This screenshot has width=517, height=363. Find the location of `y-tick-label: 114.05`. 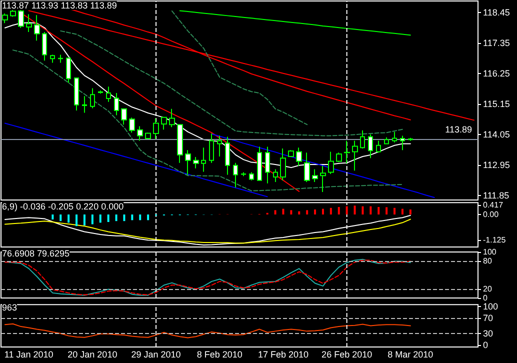

y-tick-label: 114.05 is located at coordinates (496, 135).